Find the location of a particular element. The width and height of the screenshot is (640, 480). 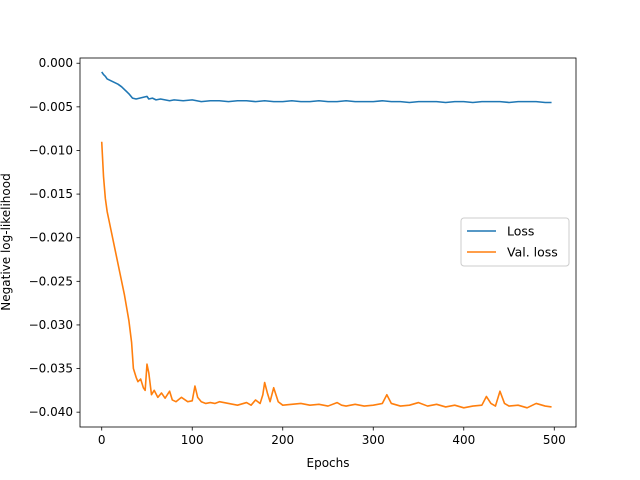

legend-label-val-loss: Val. loss is located at coordinates (532, 252).